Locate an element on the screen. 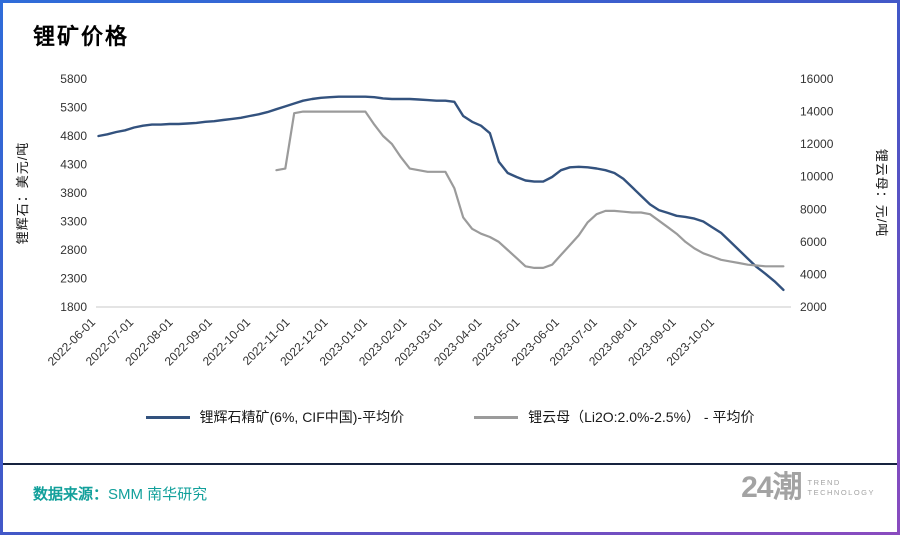  data-source: 数据来源：SMM 南华研究 is located at coordinates (120, 493).